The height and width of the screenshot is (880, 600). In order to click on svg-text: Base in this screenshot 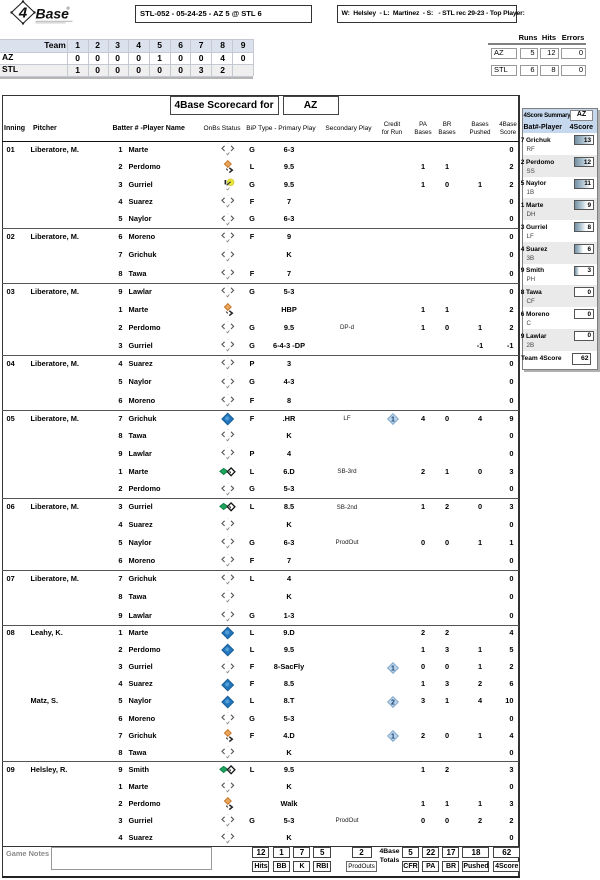, I will do `click(53, 14)`.